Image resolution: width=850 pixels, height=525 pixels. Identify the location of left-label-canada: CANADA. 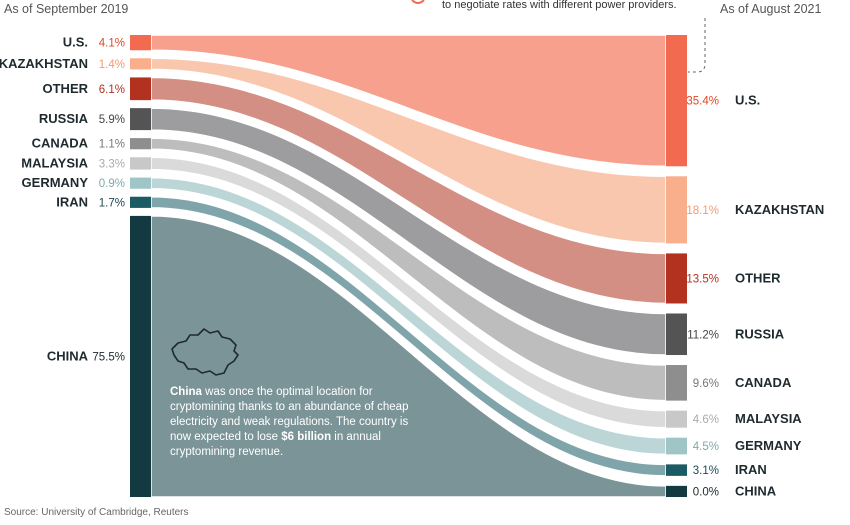
(60, 143).